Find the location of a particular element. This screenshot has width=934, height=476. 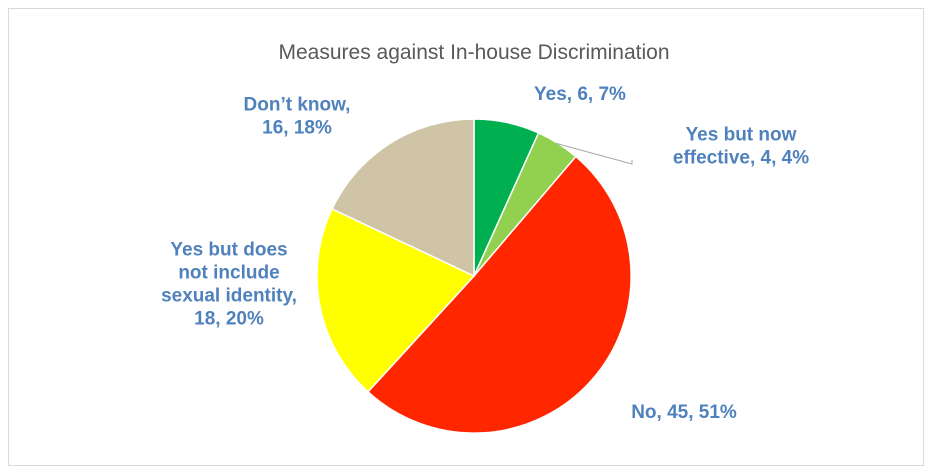

data-label-line: Yes, 6, 7% is located at coordinates (580, 94).